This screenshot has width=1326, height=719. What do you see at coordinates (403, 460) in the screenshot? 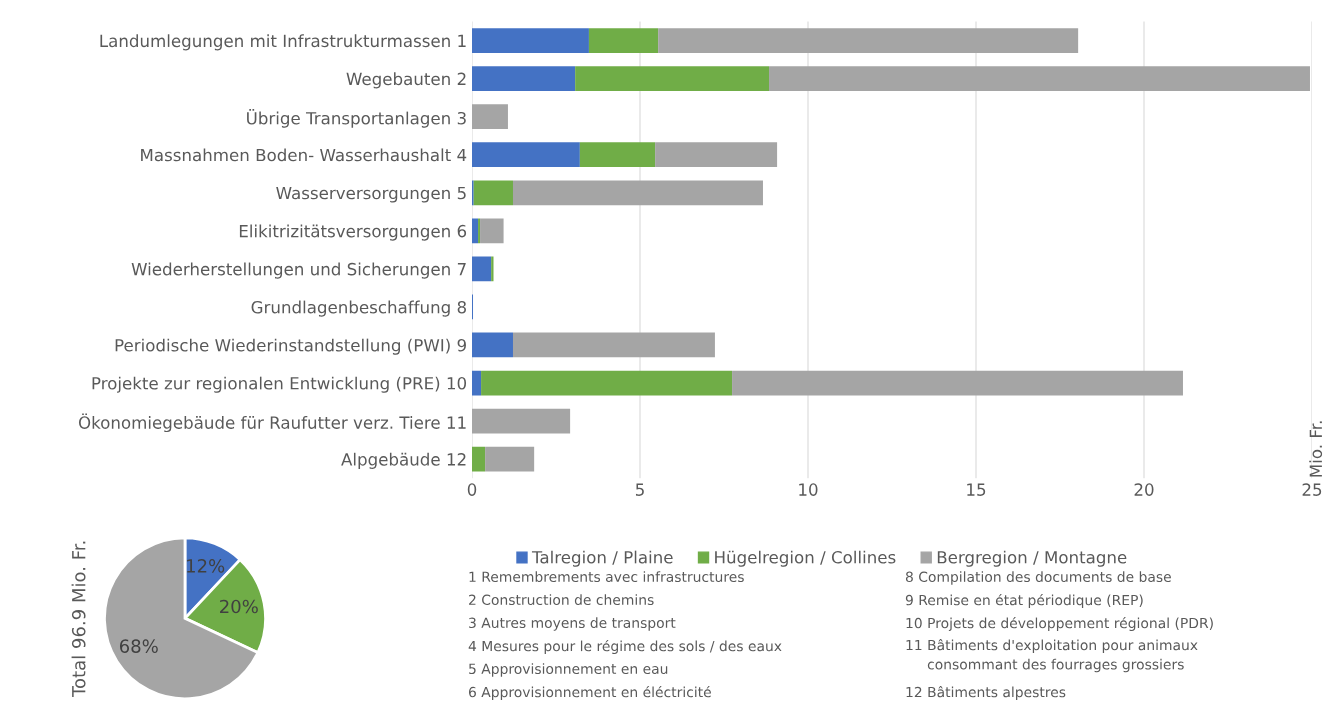
I see `y-tick-label: Alpgebäude 12` at bounding box center [403, 460].